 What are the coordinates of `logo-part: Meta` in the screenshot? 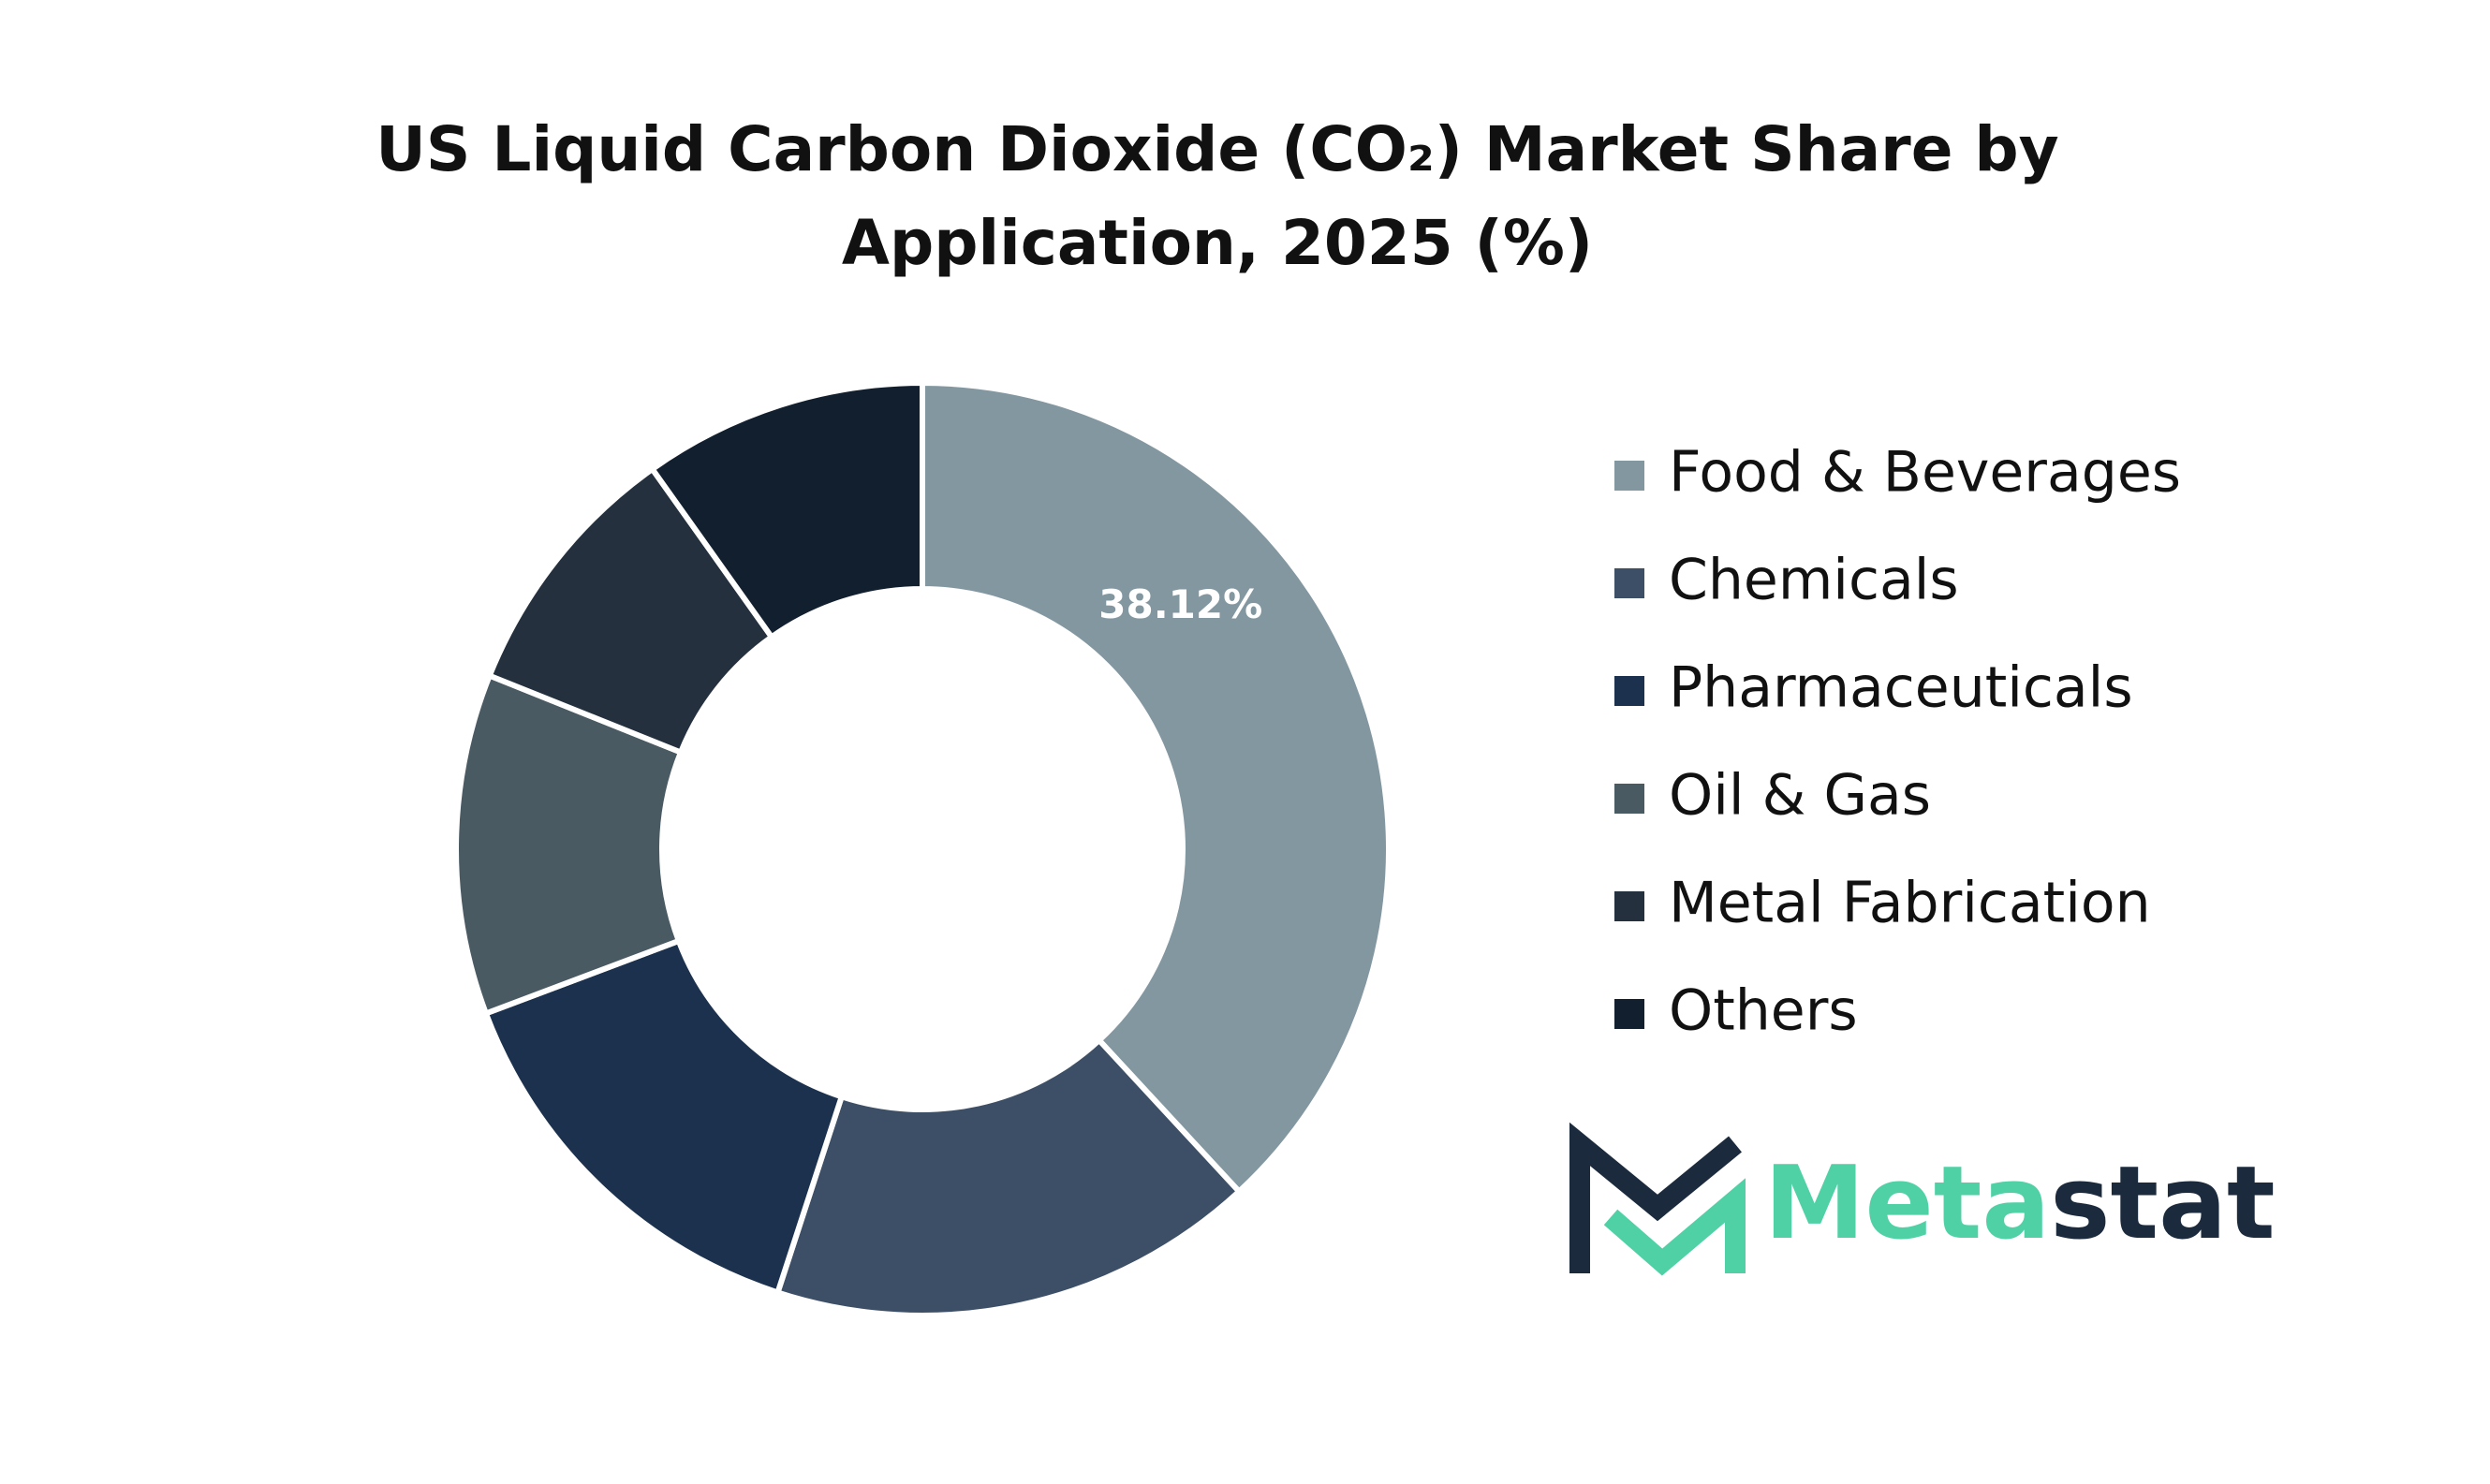 It's located at (1907, 1203).